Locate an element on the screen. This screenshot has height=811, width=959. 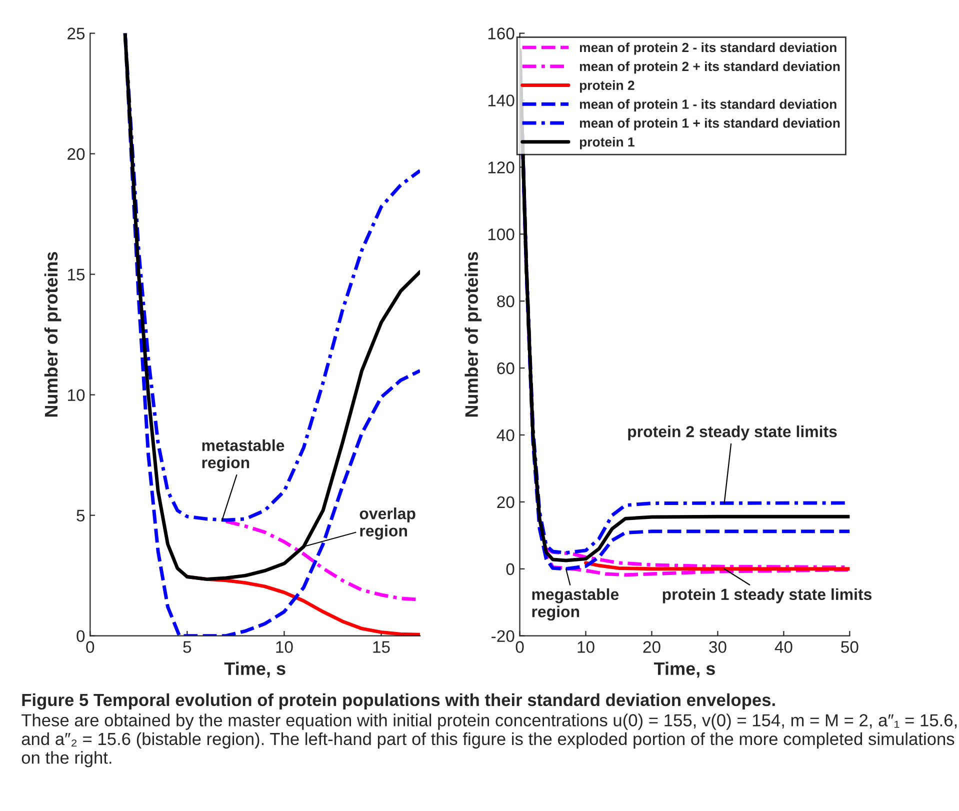
x-tick-label: 30 is located at coordinates (717, 647).